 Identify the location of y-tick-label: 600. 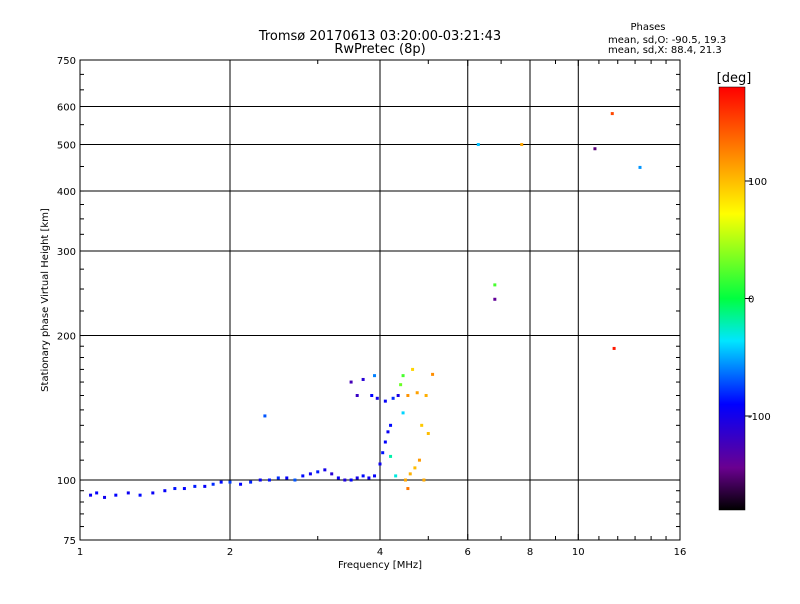
(66, 108).